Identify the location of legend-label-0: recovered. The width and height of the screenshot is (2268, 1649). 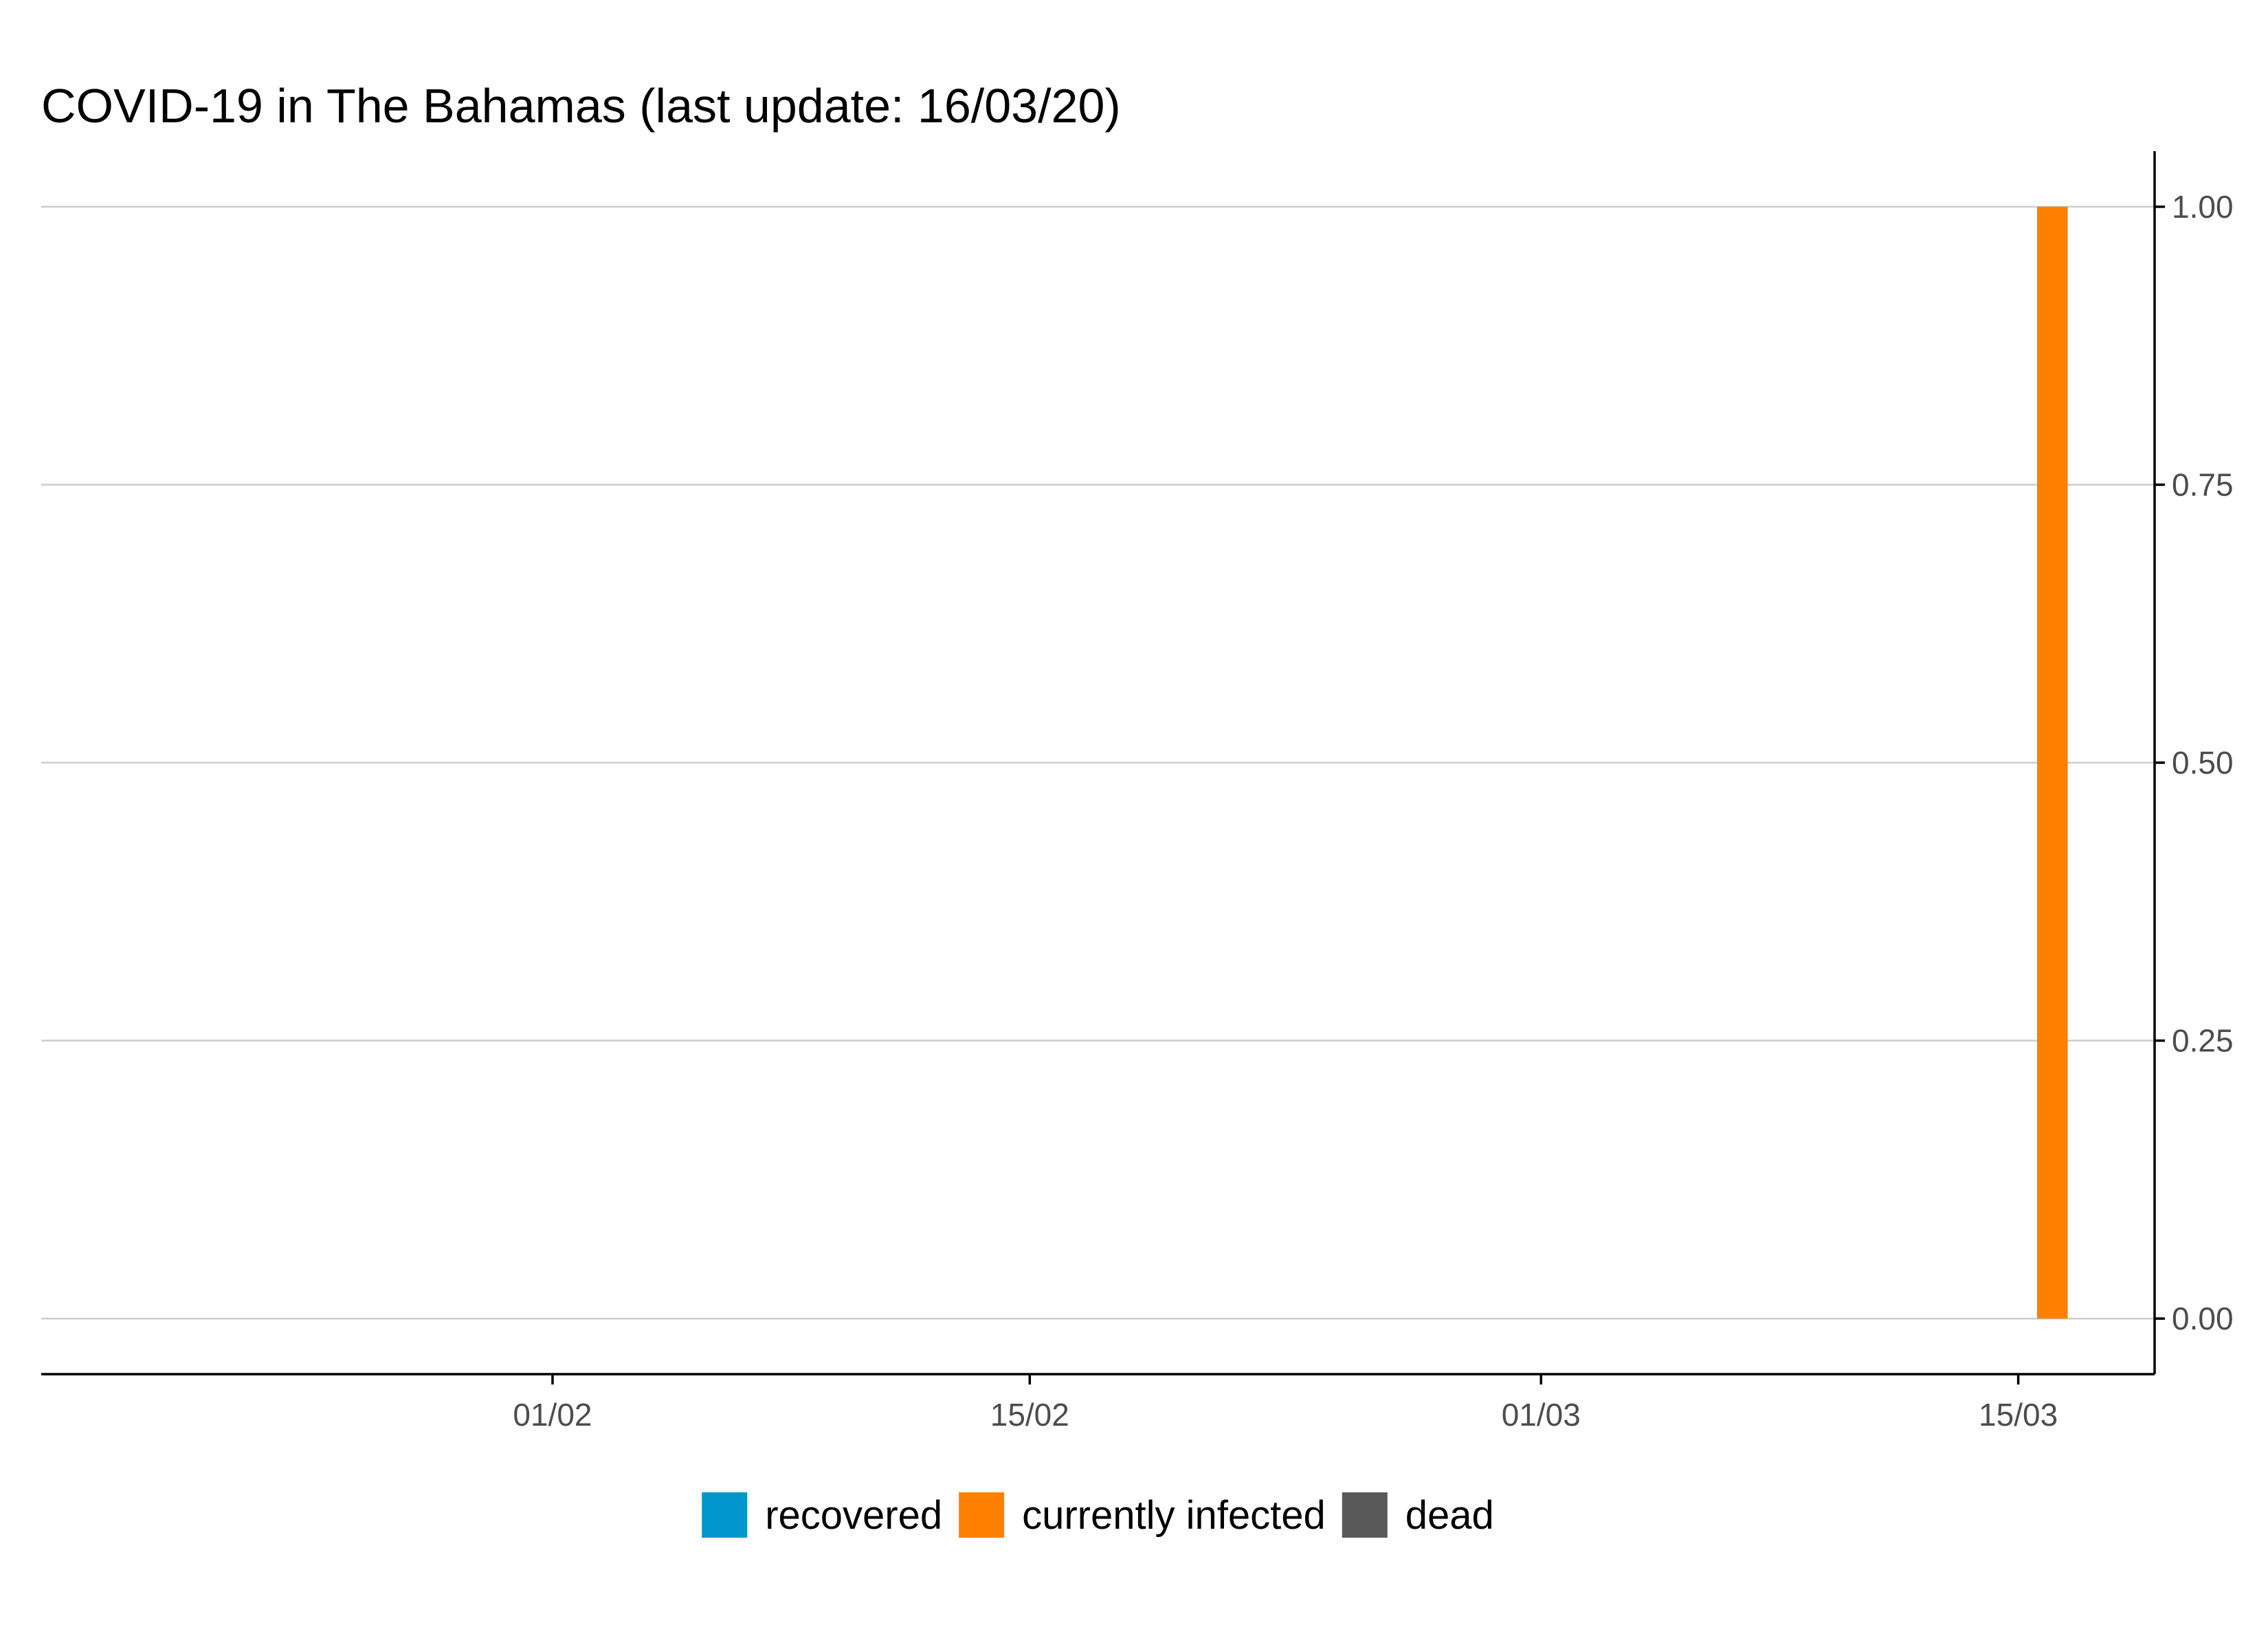
(854, 1515).